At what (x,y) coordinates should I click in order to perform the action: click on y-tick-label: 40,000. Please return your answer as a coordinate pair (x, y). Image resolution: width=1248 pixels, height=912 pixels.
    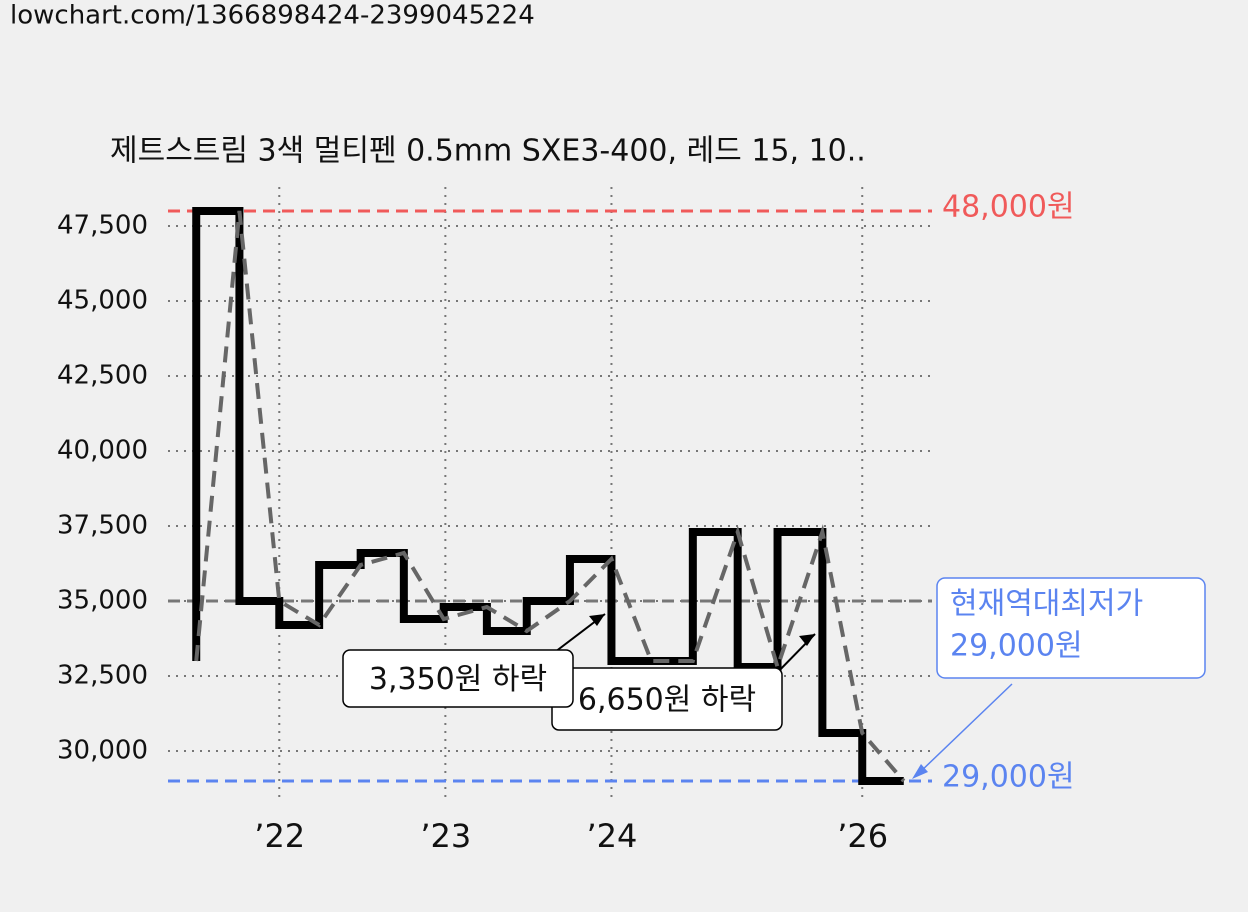
    Looking at the image, I should click on (102, 451).